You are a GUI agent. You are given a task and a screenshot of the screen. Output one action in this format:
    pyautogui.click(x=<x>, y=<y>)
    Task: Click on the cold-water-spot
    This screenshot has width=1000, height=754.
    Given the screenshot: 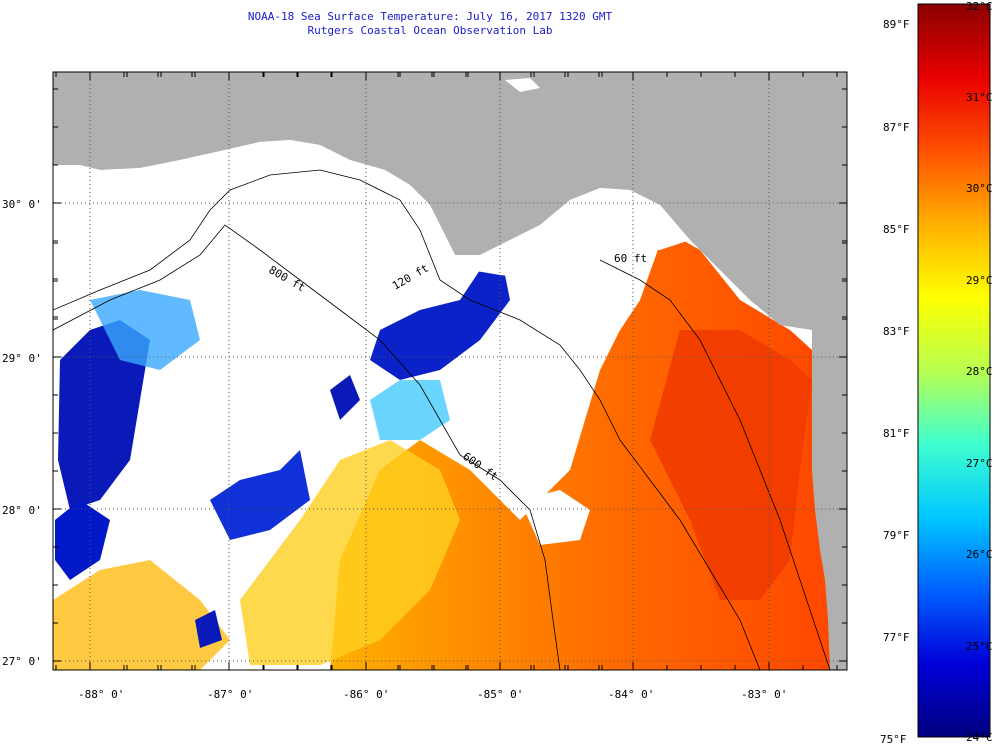 What is the action you would take?
    pyautogui.click(x=208, y=629)
    